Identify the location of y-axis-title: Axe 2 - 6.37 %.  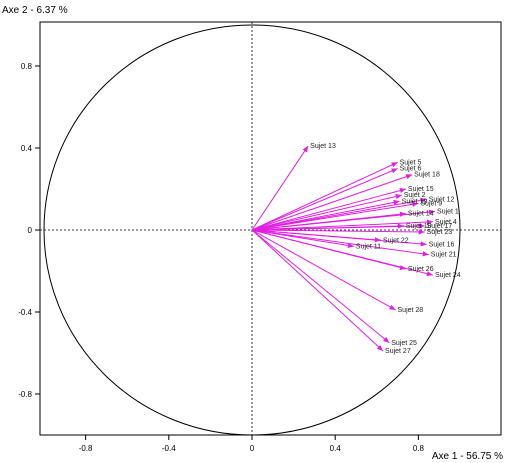
(35, 10).